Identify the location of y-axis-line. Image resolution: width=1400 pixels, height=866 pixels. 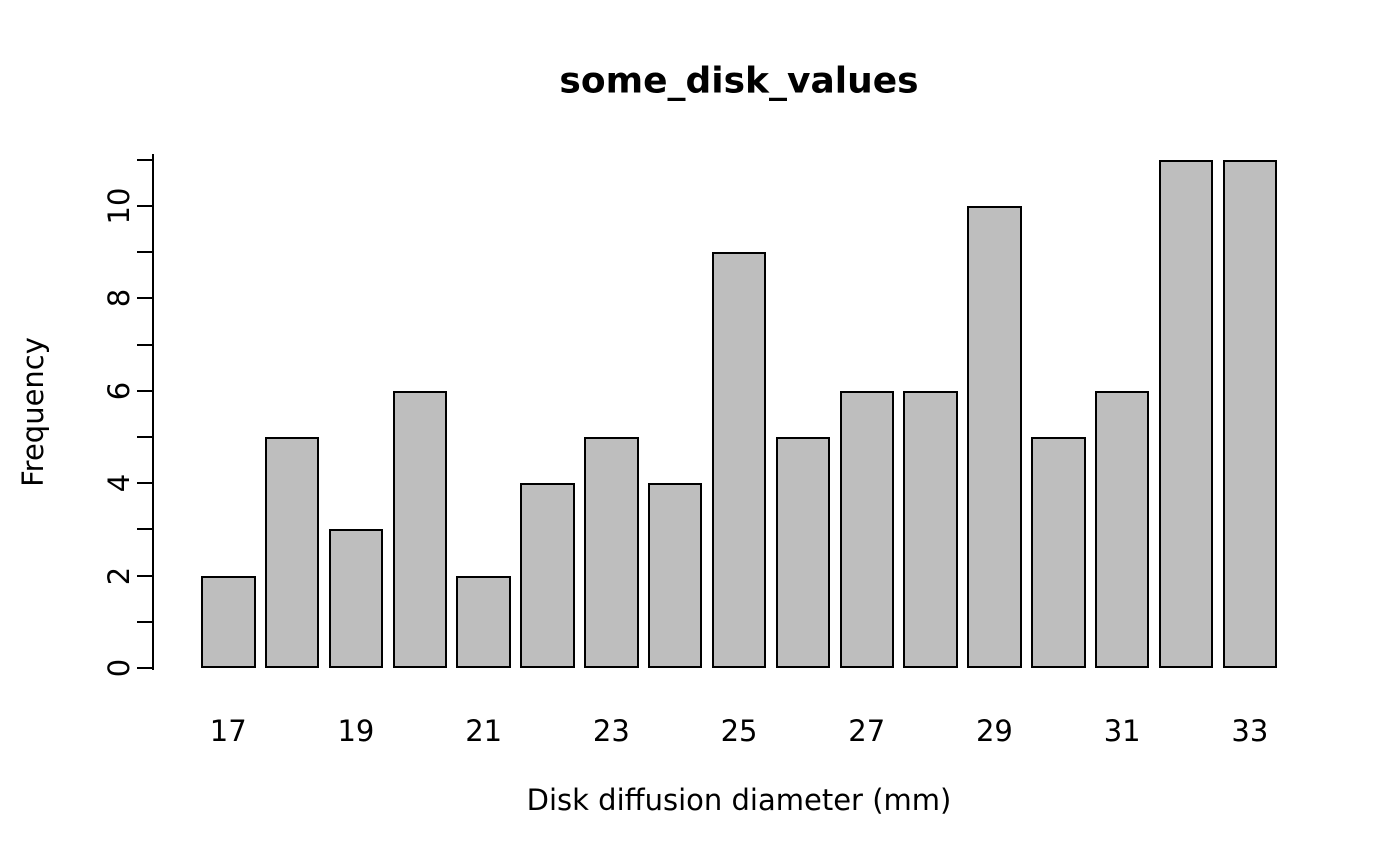
(153, 411).